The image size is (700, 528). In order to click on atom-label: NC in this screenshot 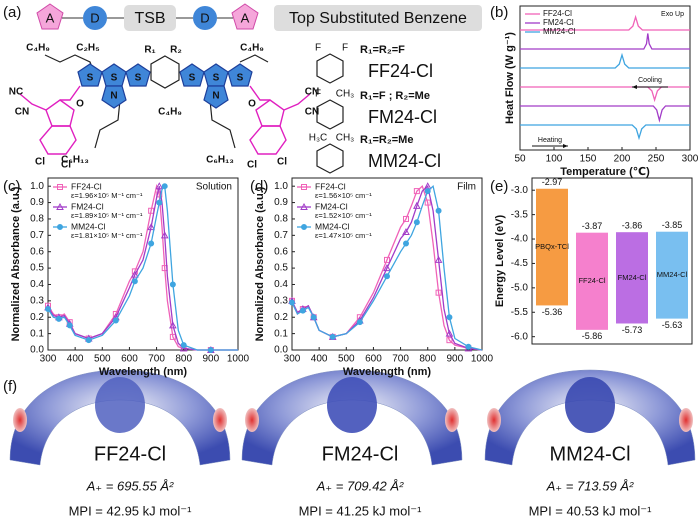, I will do `click(16, 92)`.